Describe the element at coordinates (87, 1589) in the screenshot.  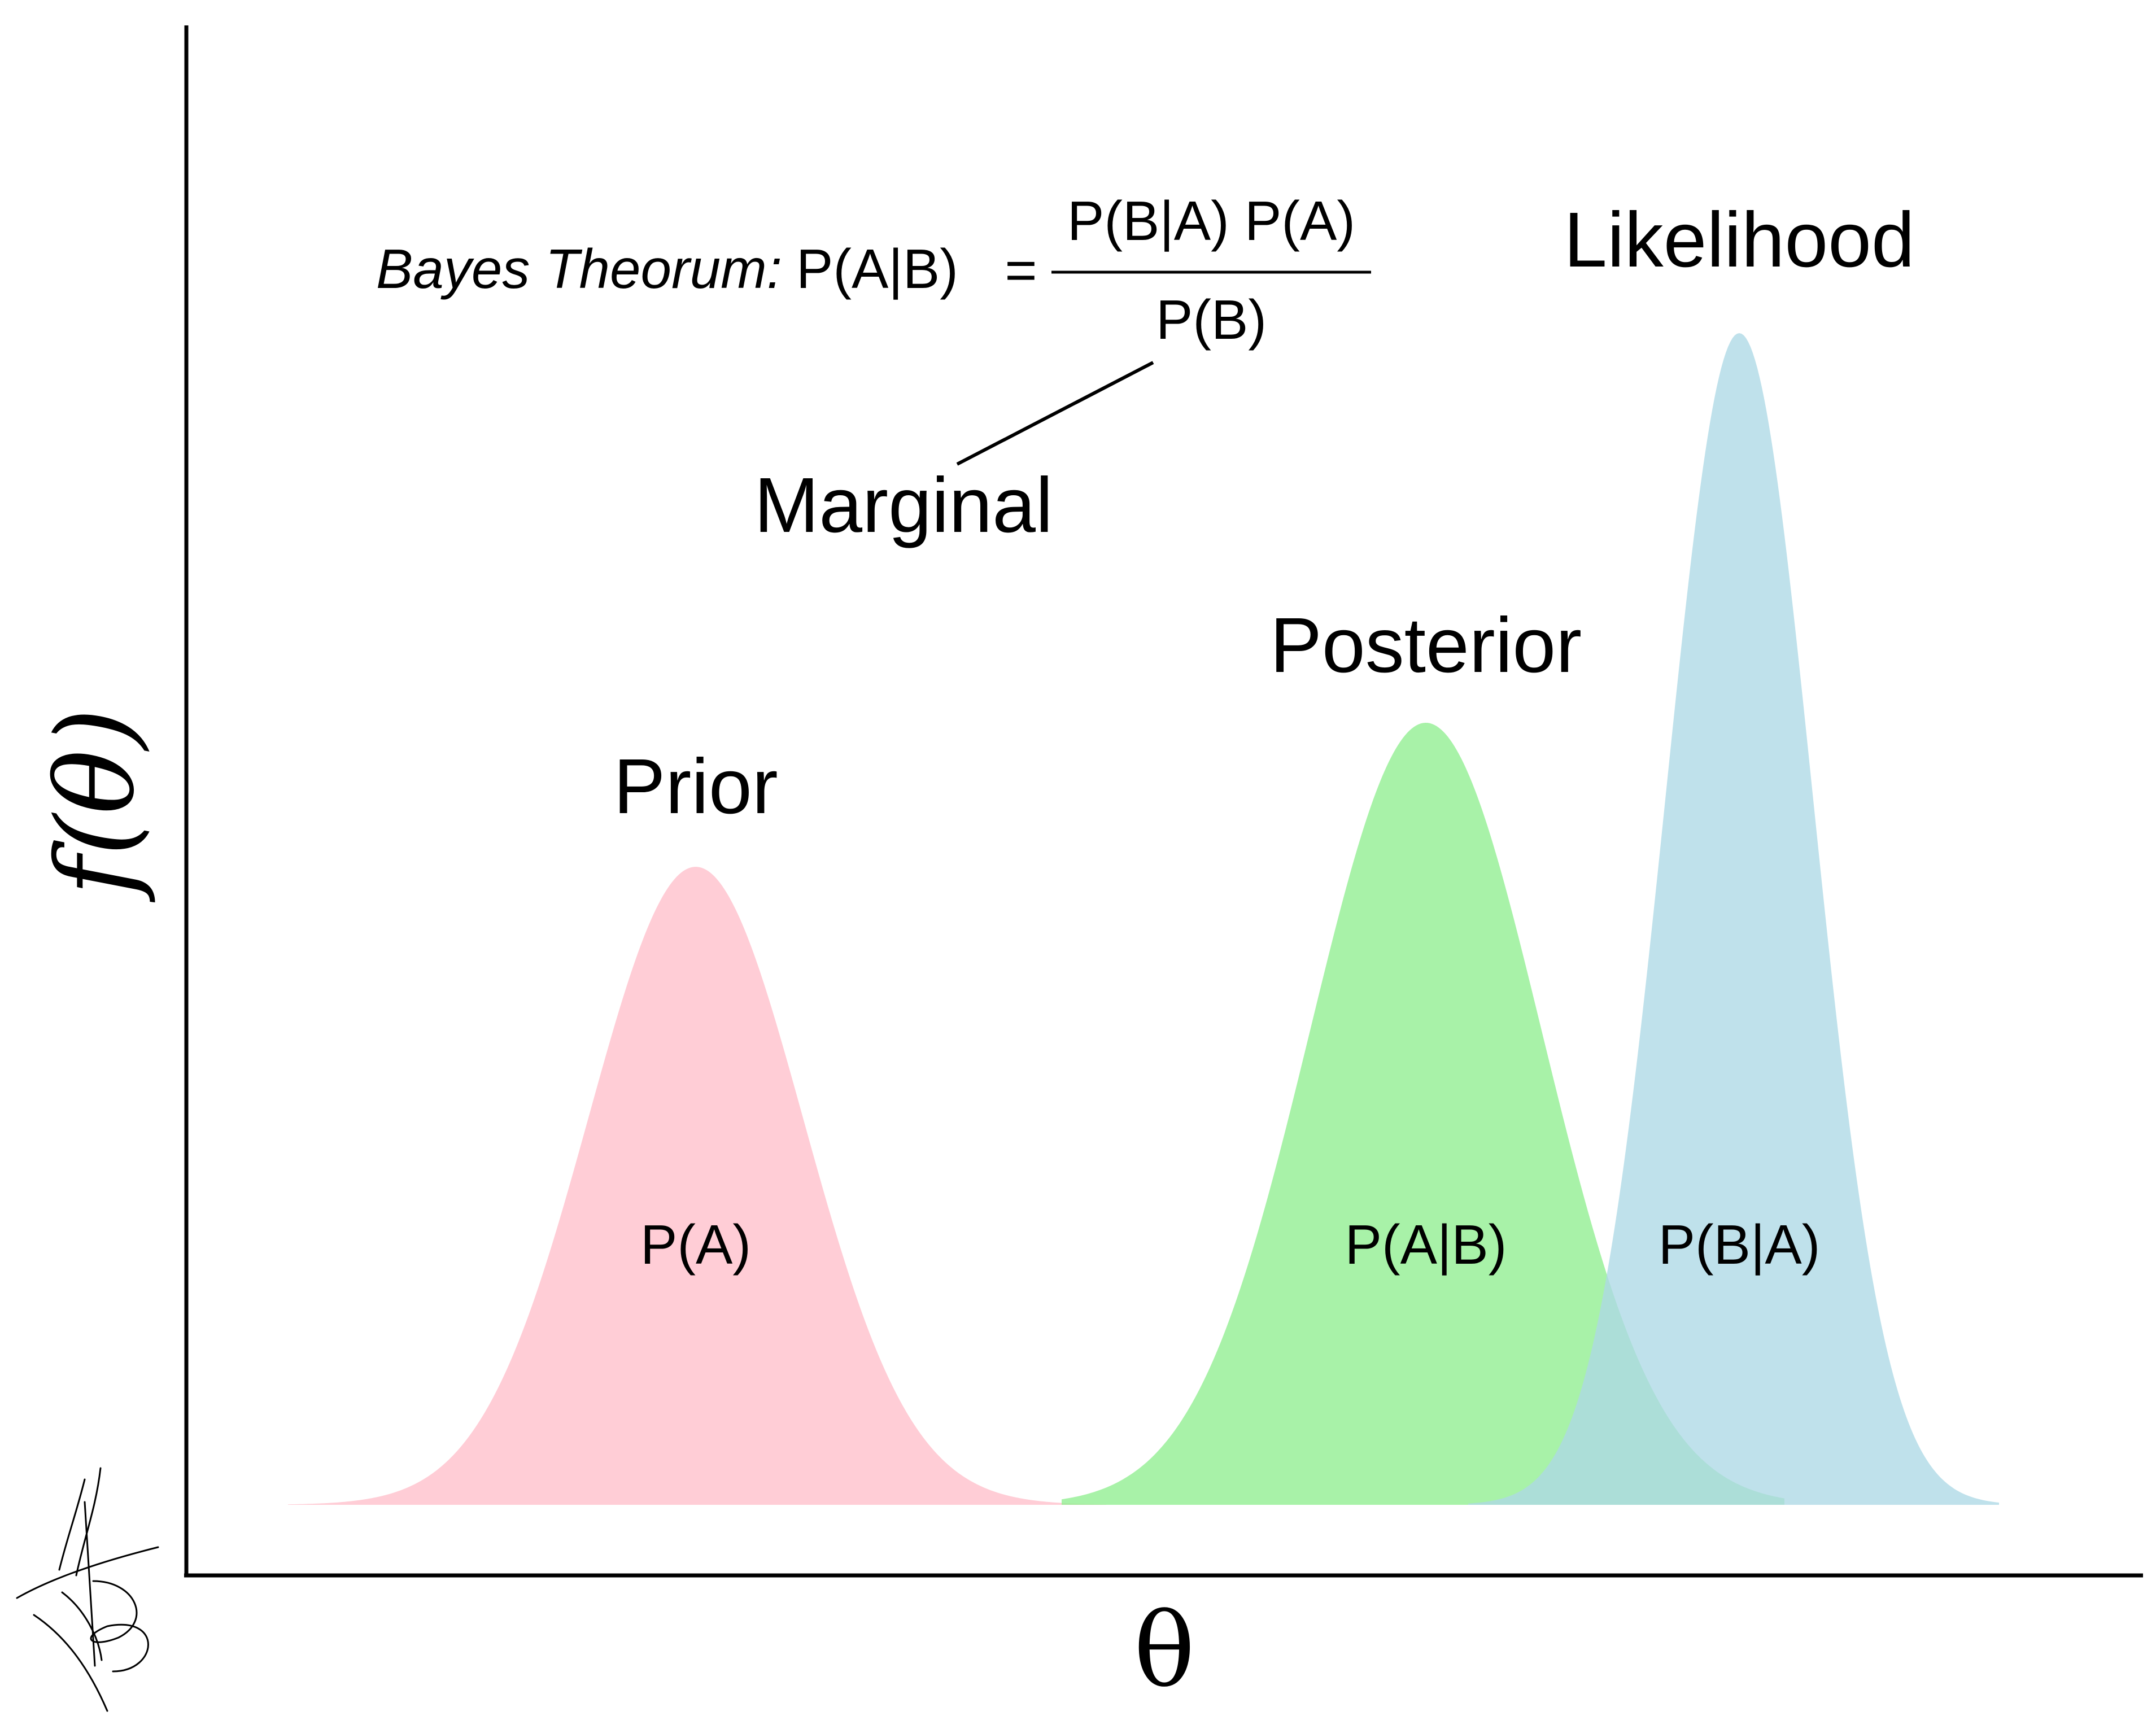
I see `signature-mark` at that location.